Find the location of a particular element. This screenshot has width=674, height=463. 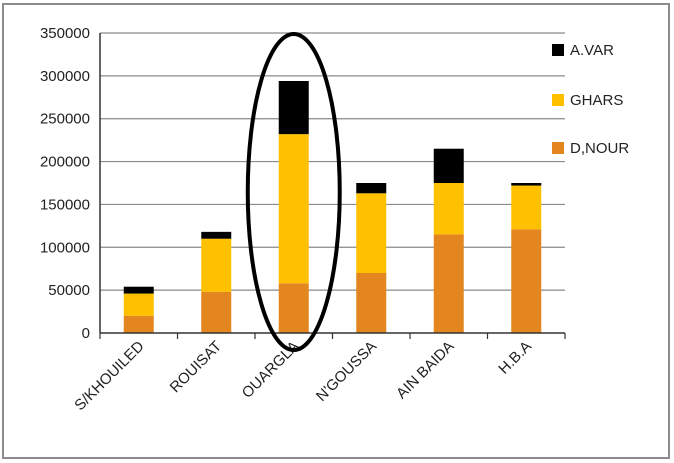

legend-label: A.VAR is located at coordinates (592, 50).